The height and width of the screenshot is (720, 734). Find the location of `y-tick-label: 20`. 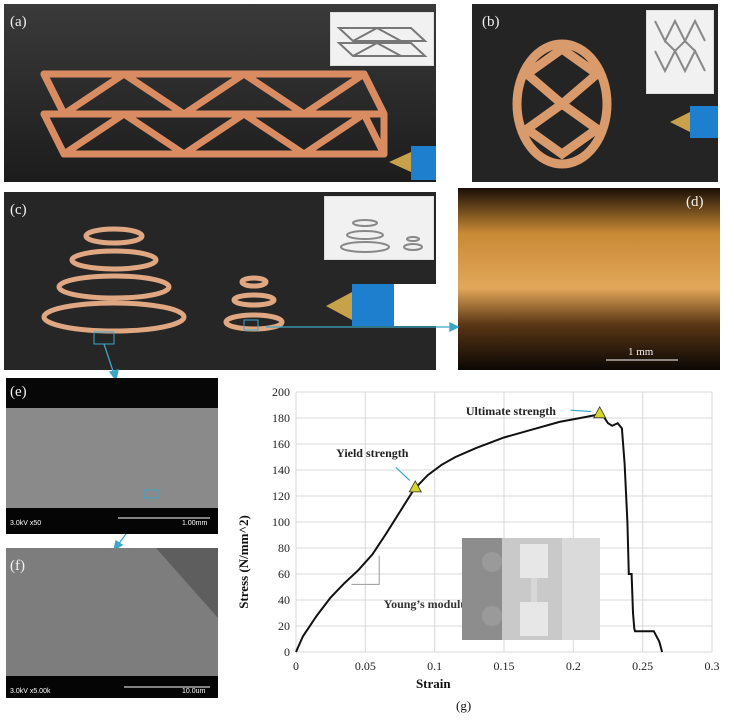

y-tick-label: 20 is located at coordinates (284, 626).